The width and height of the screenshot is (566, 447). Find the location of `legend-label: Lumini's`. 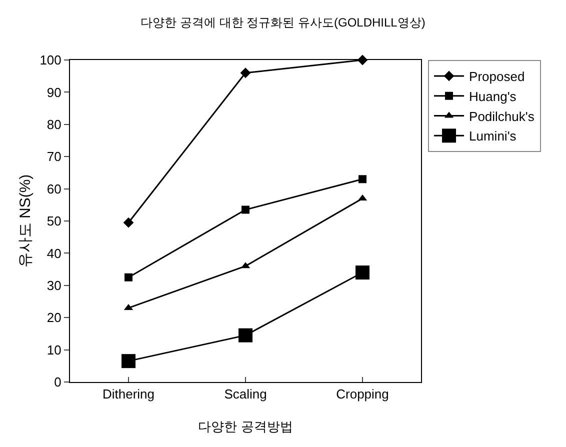

legend-label: Lumini's is located at coordinates (493, 136).